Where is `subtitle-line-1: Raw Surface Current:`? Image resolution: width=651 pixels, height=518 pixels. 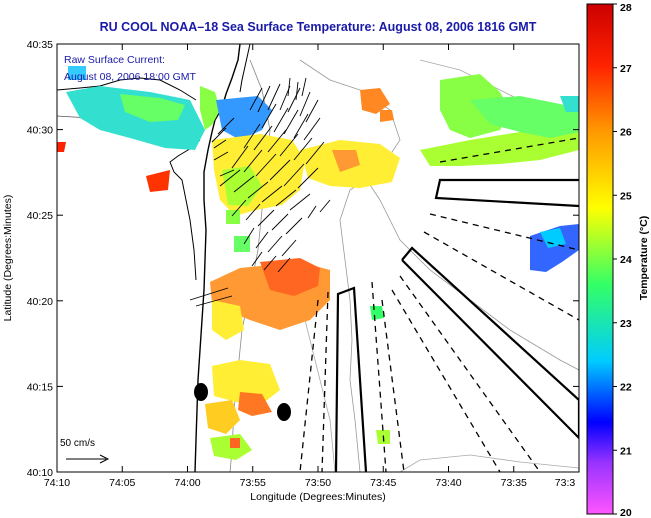
subtitle-line-1: Raw Surface Current: is located at coordinates (114, 60).